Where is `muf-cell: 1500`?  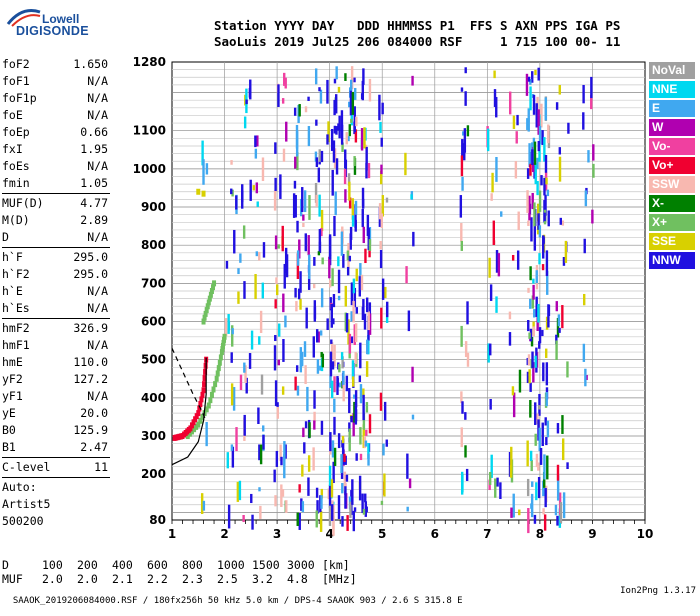
muf-cell: 1500 is located at coordinates (266, 565).